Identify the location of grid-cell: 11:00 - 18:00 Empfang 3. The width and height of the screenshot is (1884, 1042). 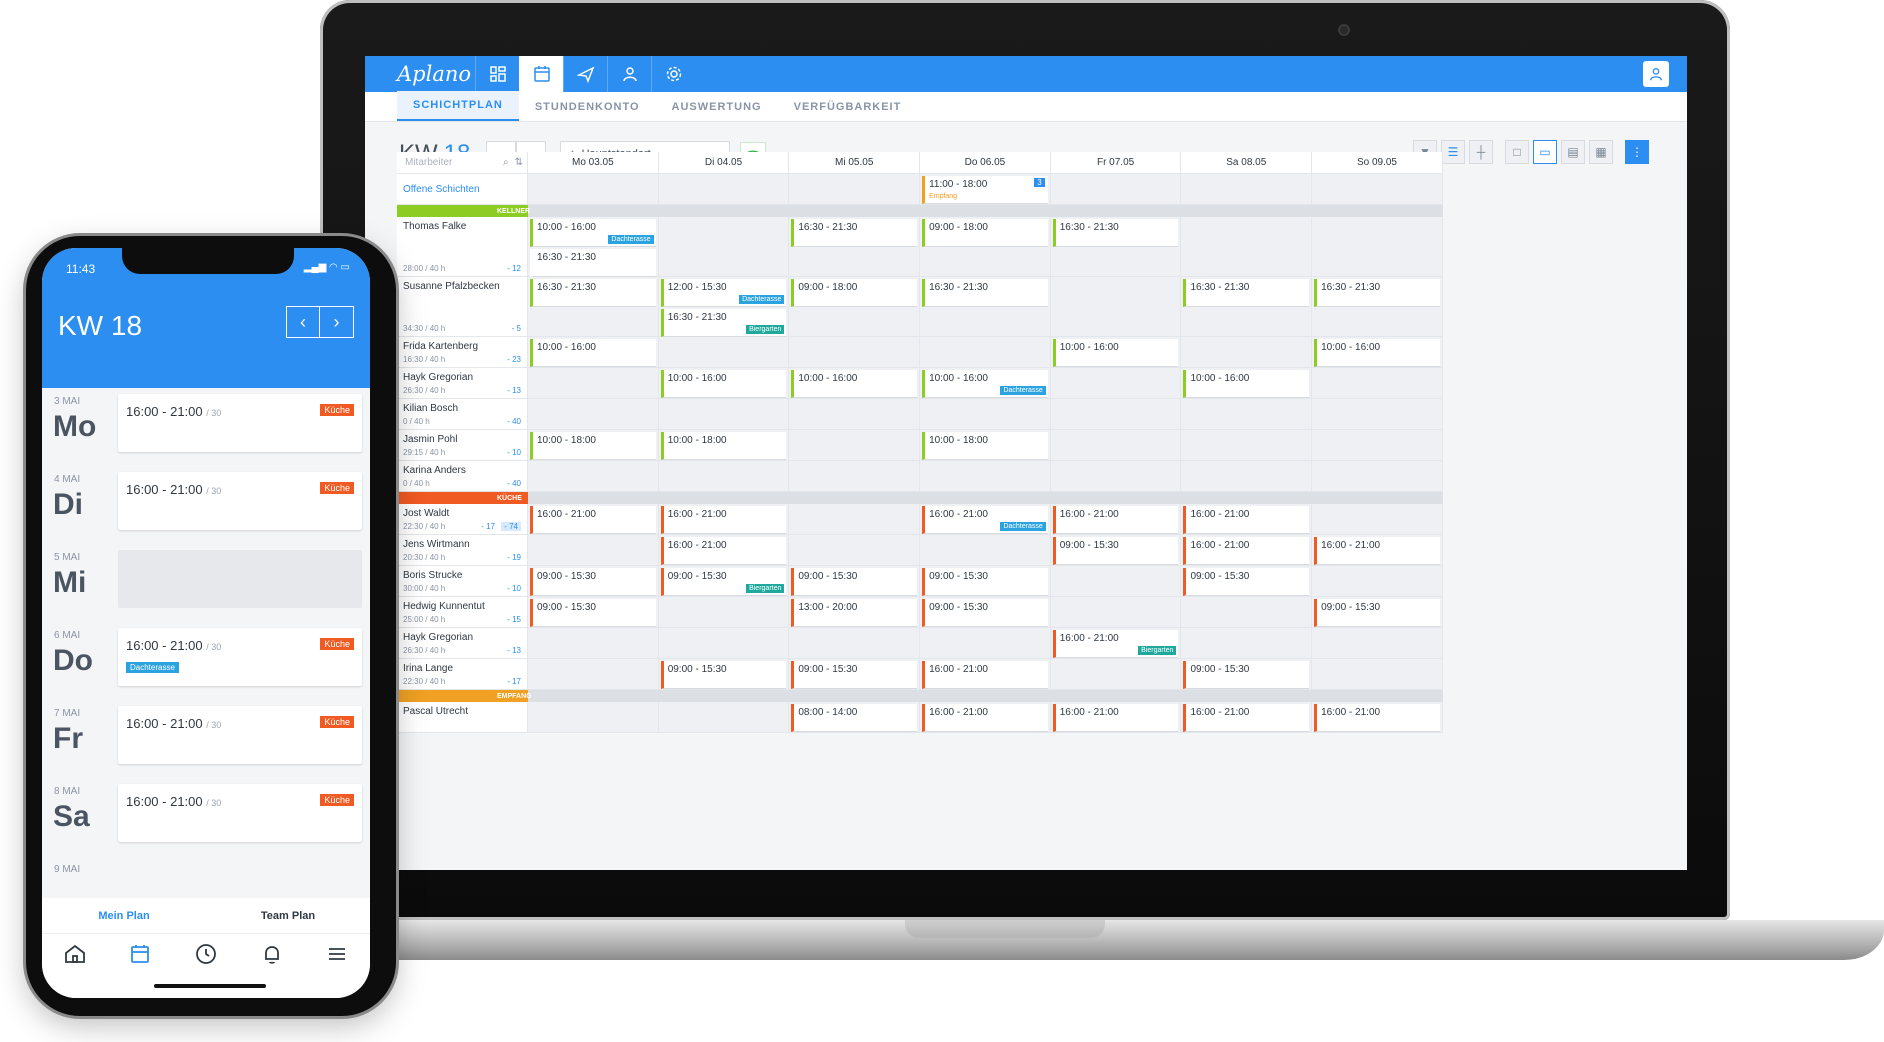
(985, 189).